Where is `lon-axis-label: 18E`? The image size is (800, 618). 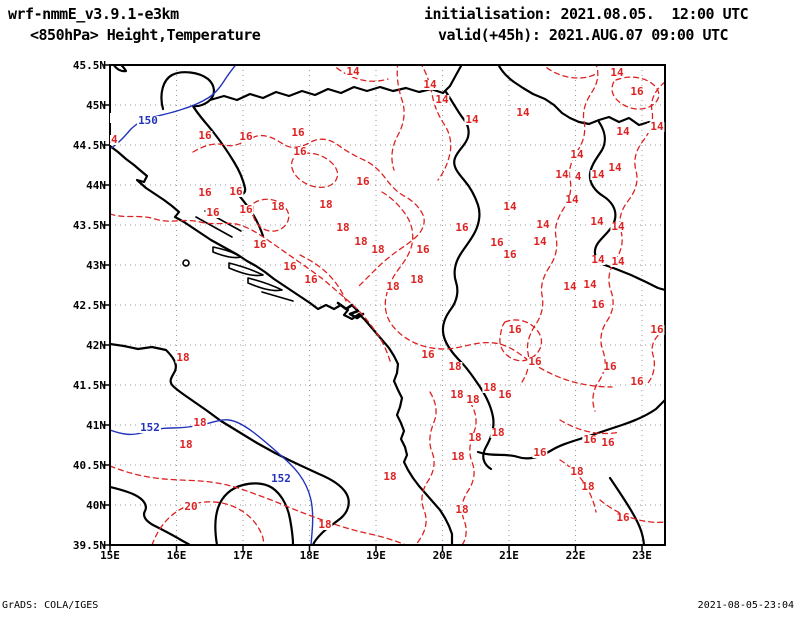
lon-axis-label: 18E is located at coordinates (309, 555).